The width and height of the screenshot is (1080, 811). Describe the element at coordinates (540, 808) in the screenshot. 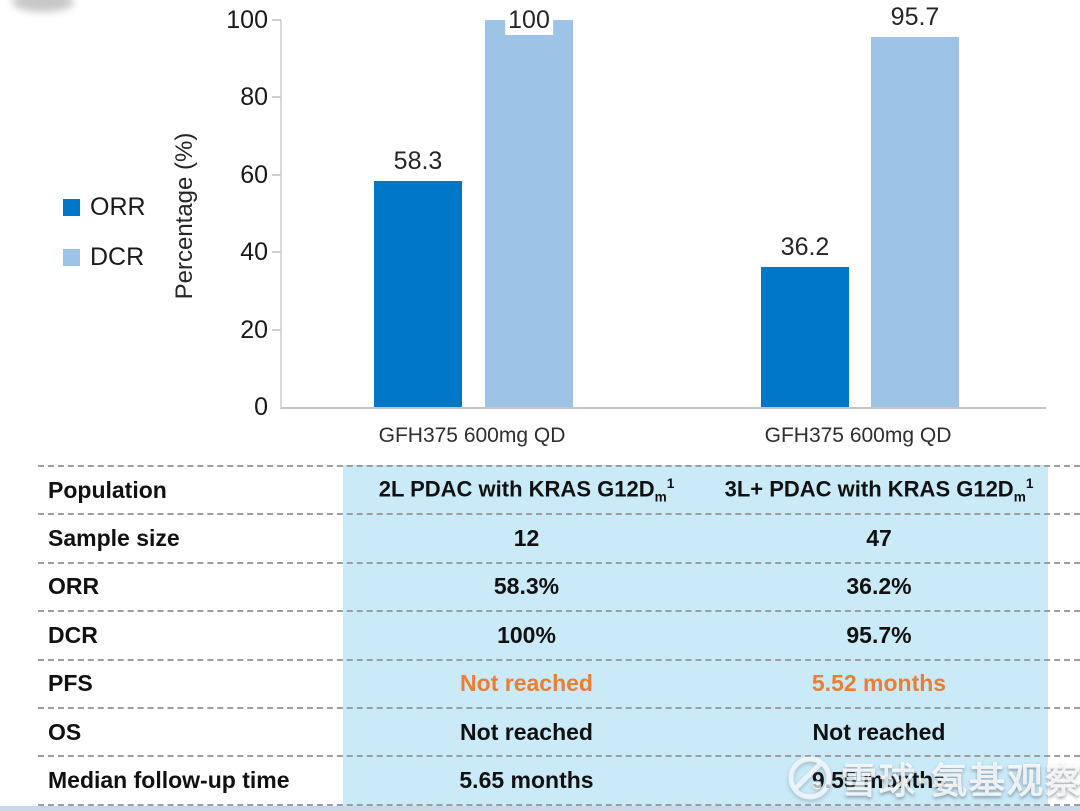

I see `bottom-edge-strip` at that location.